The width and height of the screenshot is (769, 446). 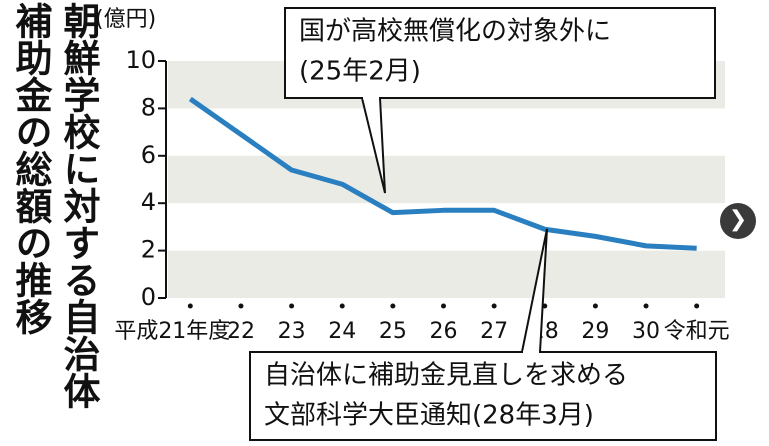 I want to click on annotation-text: (25年2月), so click(x=360, y=72).